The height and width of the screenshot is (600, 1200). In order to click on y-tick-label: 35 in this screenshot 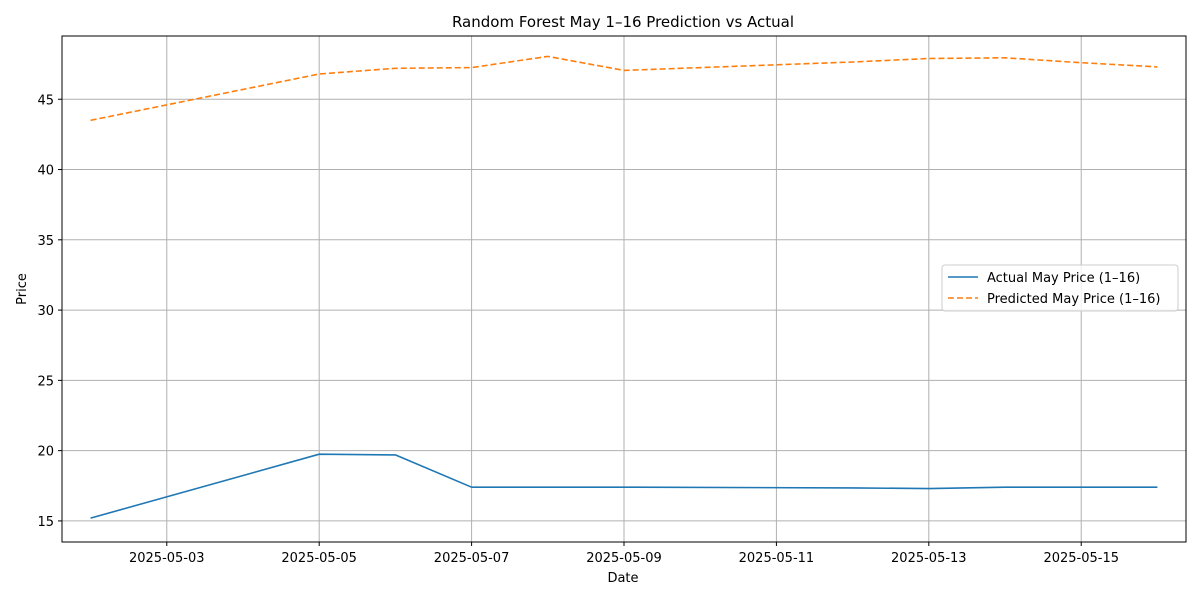, I will do `click(45, 241)`.